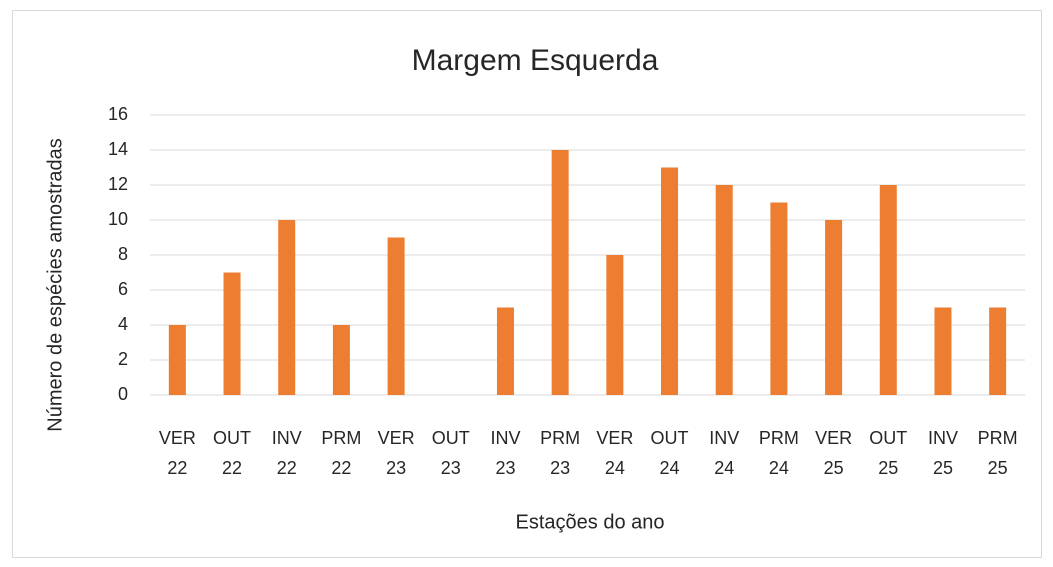 The height and width of the screenshot is (567, 1053). I want to click on chart-title: Margem Esquerda, so click(535, 60).